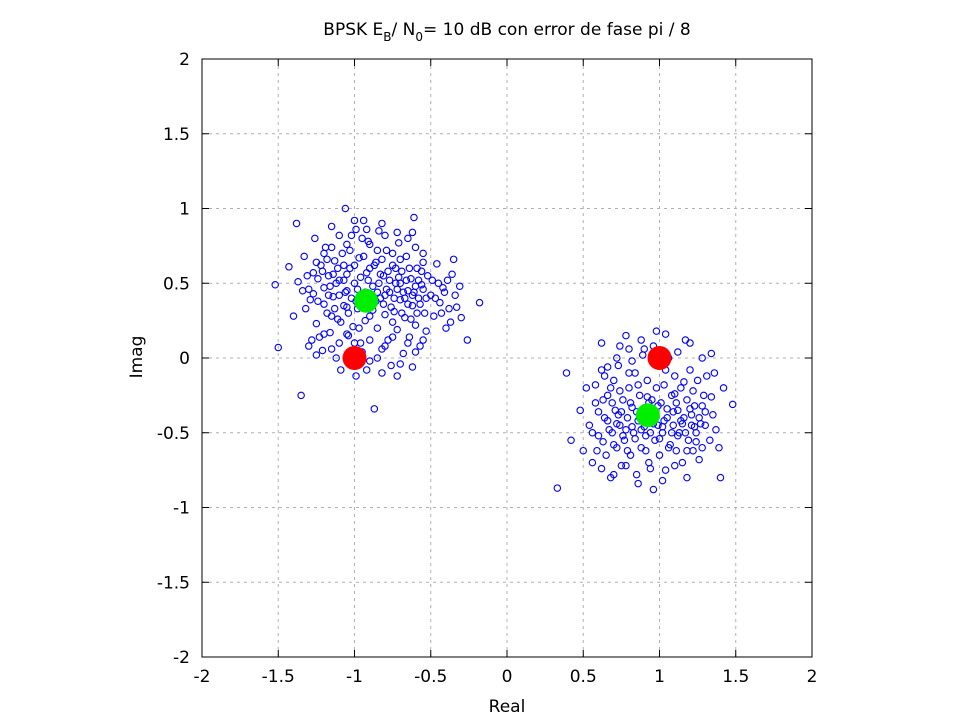 This screenshot has height=720, width=960. I want to click on ideal-symbol-point, so click(659, 358).